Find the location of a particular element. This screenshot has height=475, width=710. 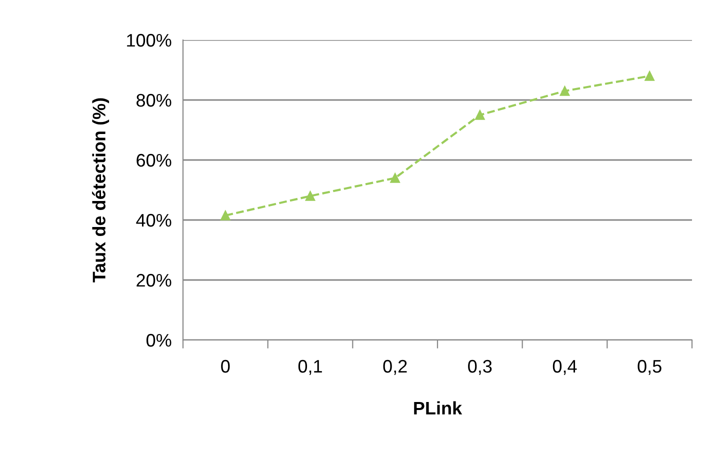

y-tick-label: 20% is located at coordinates (154, 280).